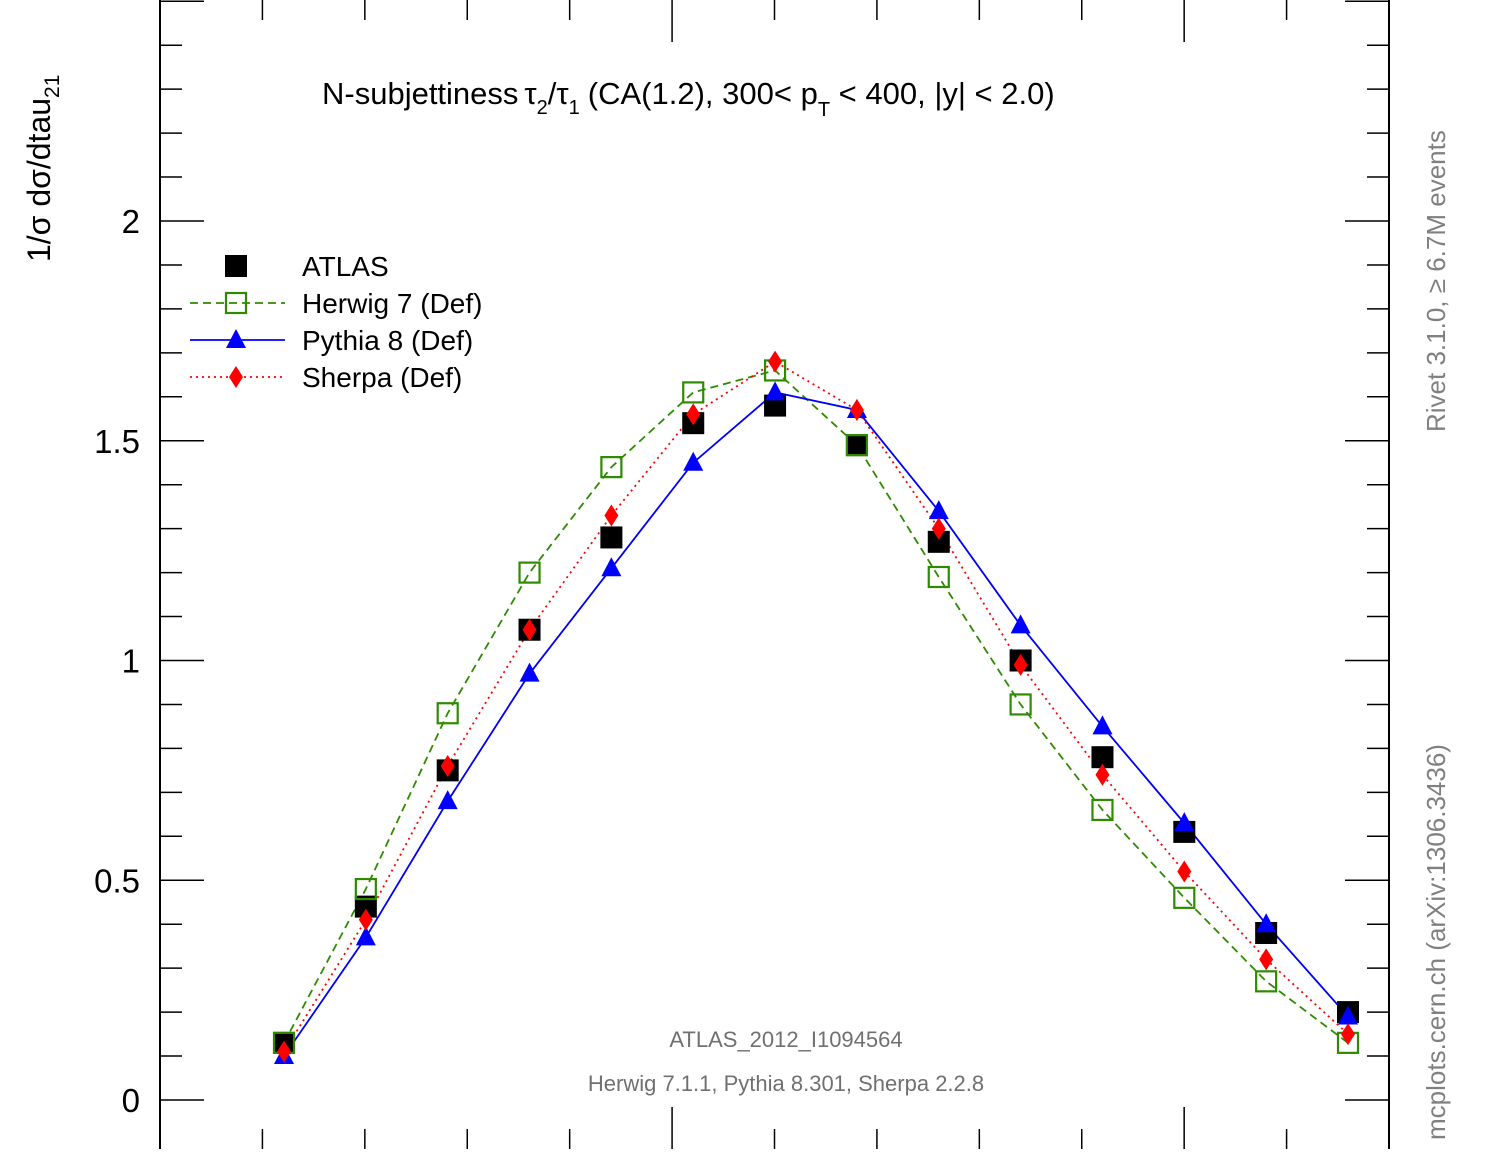 The height and width of the screenshot is (1154, 1493). I want to click on legend-label: Herwig 7 (Def), so click(392, 303).